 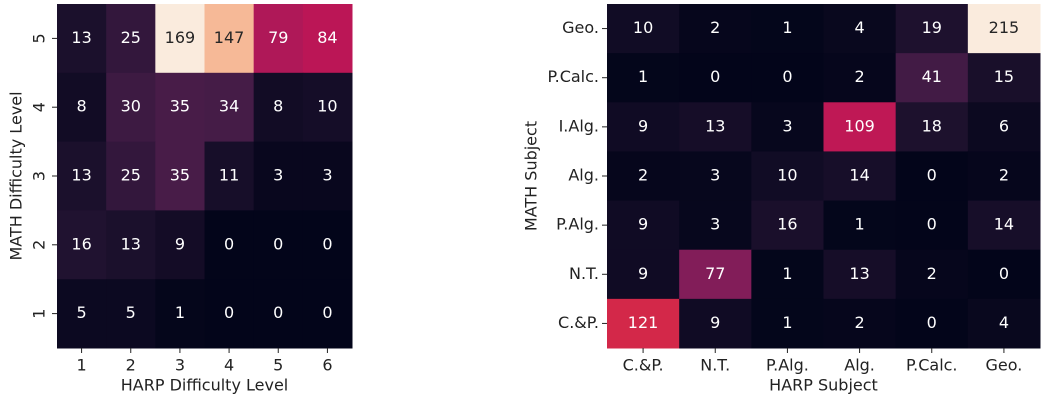 I want to click on cell-label: 121, so click(x=643, y=322).